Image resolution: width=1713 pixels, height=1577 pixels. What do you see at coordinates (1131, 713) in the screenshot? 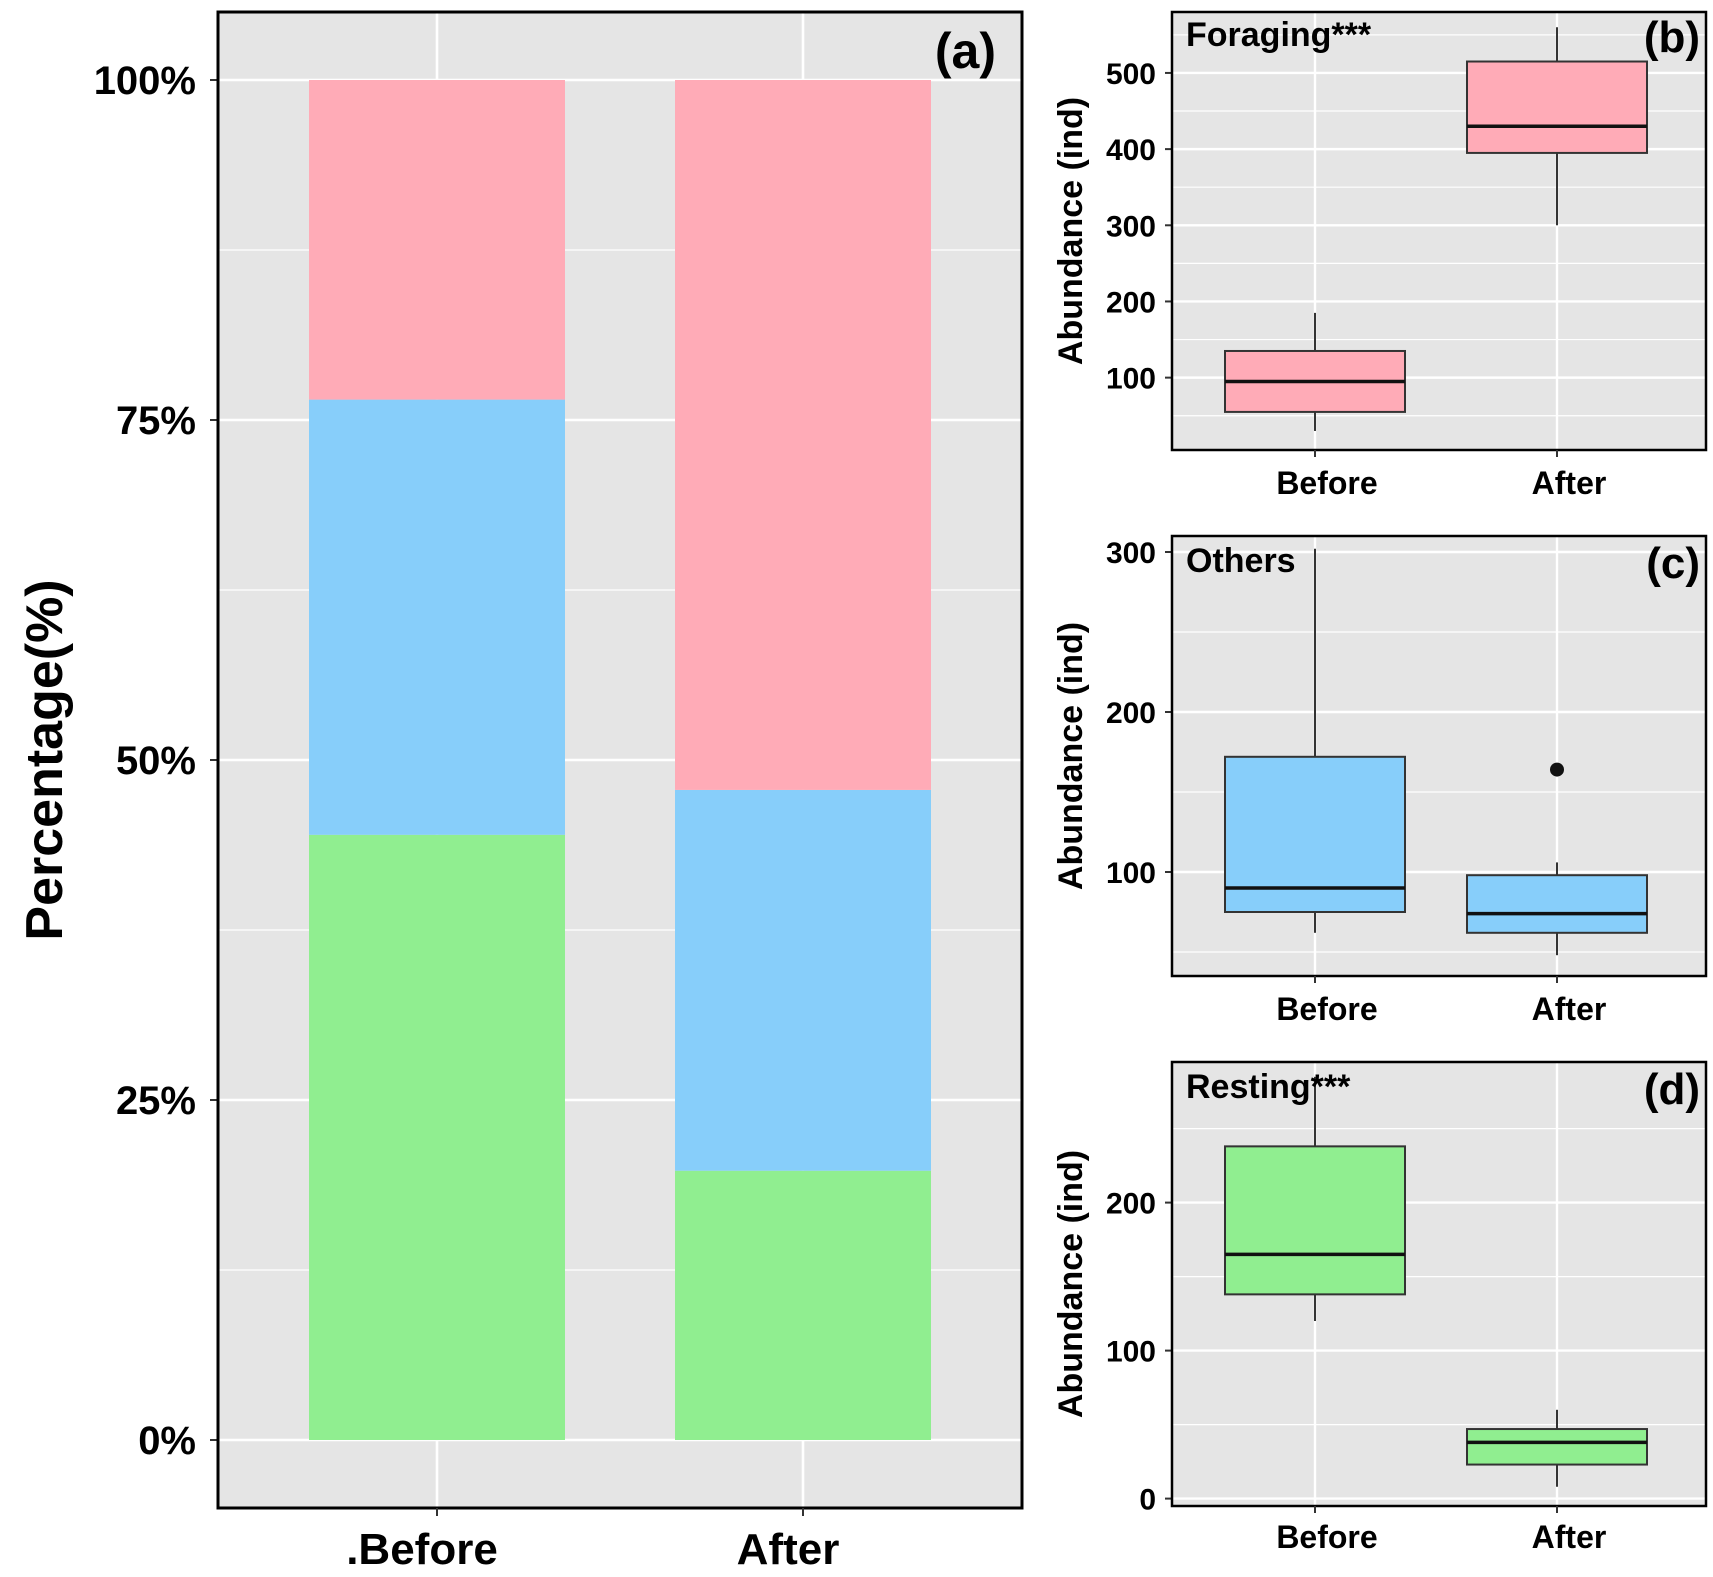
I see `panel-c-y-tick-label: 200` at bounding box center [1131, 713].